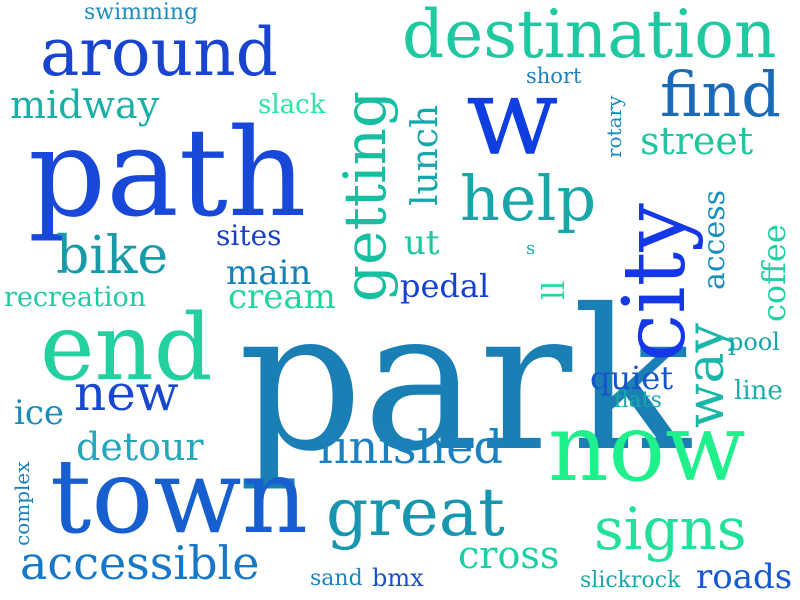 Image resolution: width=800 pixels, height=600 pixels. I want to click on word-quiet: quiet, so click(632, 378).